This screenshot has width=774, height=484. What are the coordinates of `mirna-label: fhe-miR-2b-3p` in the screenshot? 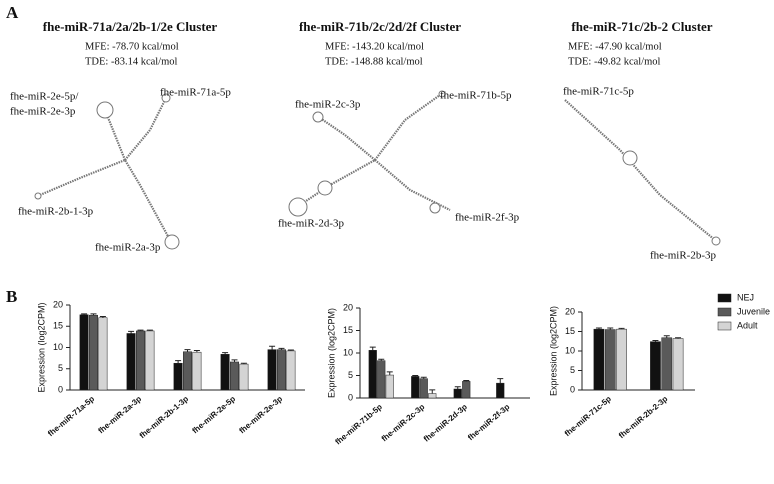 It's located at (683, 256).